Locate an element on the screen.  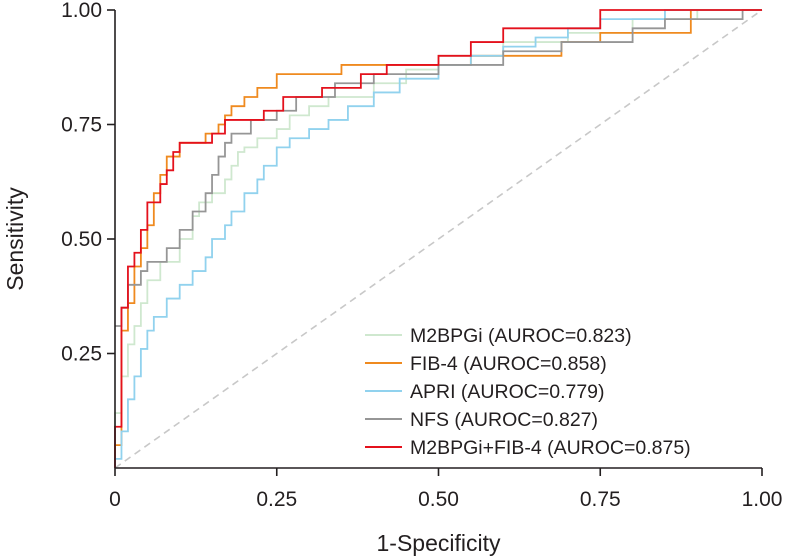
y-tick-label: 0.75 is located at coordinates (81, 125).